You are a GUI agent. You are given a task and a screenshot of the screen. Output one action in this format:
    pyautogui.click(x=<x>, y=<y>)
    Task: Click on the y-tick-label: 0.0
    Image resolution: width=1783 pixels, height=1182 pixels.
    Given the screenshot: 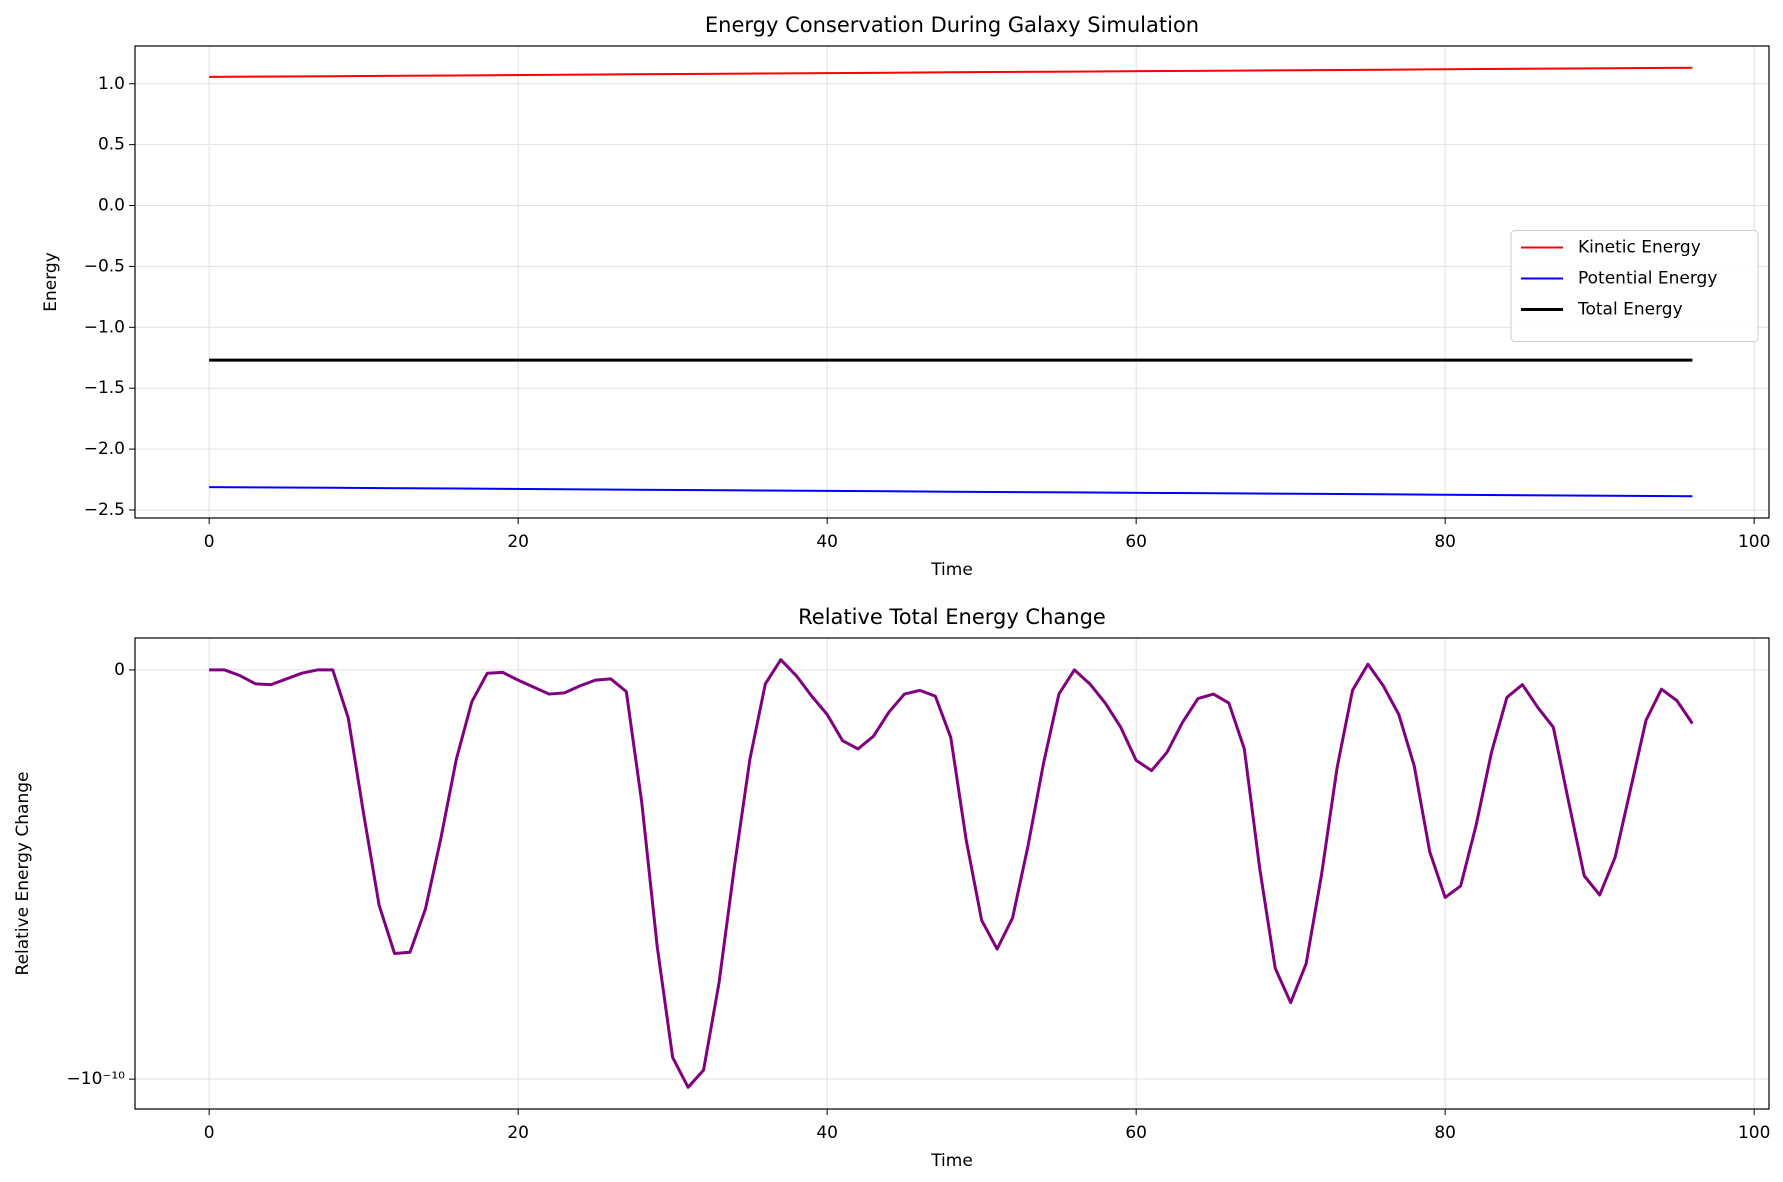 What is the action you would take?
    pyautogui.click(x=111, y=206)
    